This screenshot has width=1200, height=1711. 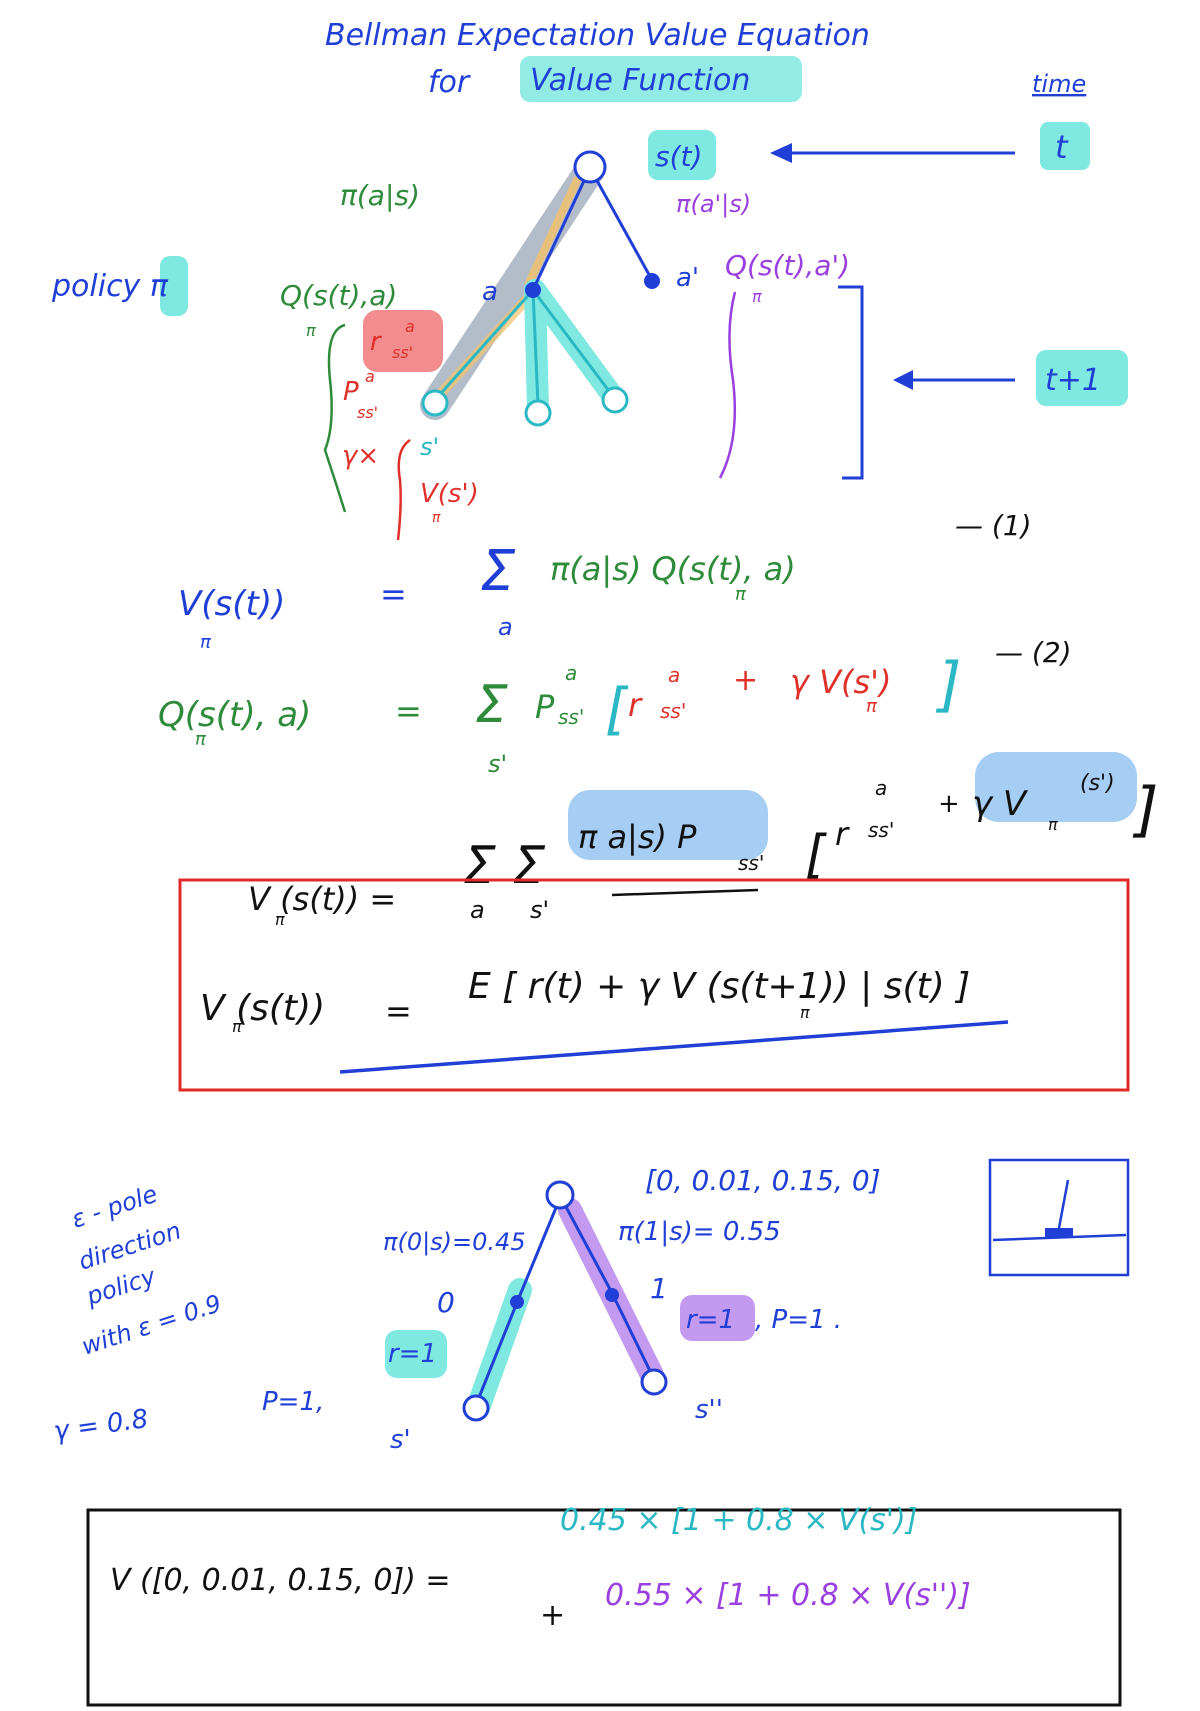 I want to click on eq2-r-sup: a, so click(x=674, y=675).